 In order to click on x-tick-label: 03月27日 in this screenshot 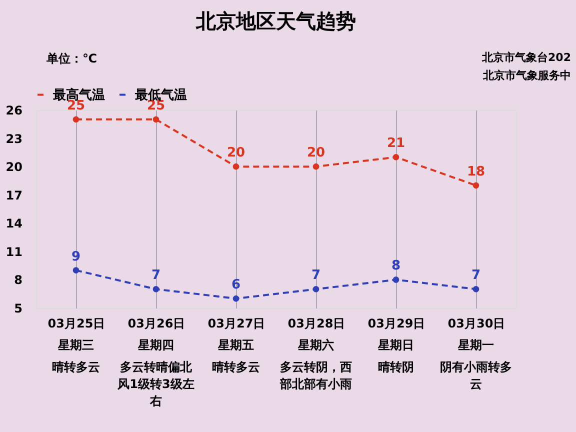, I will do `click(237, 323)`.